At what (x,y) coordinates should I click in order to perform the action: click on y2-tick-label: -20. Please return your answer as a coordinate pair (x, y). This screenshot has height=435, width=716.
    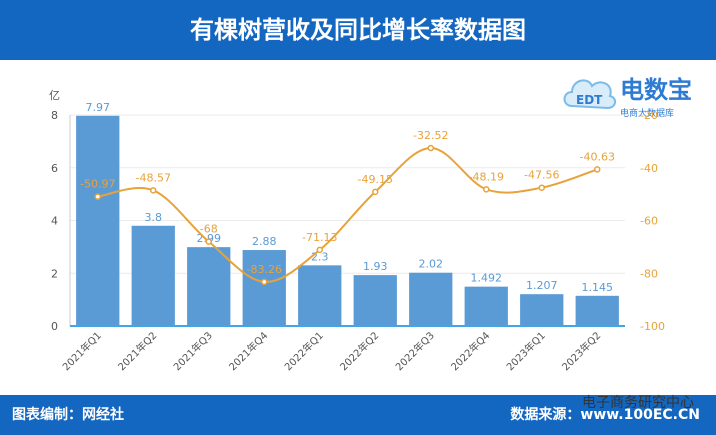
    Looking at the image, I should click on (649, 115).